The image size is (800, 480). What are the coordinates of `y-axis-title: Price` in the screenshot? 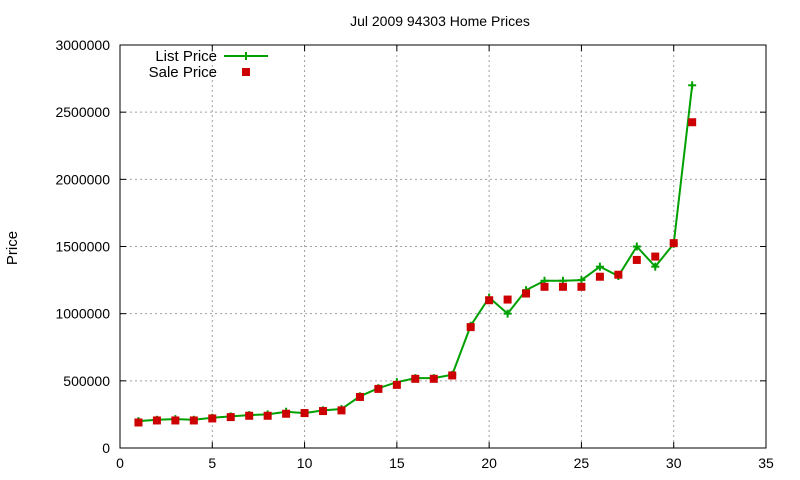 It's located at (12, 248).